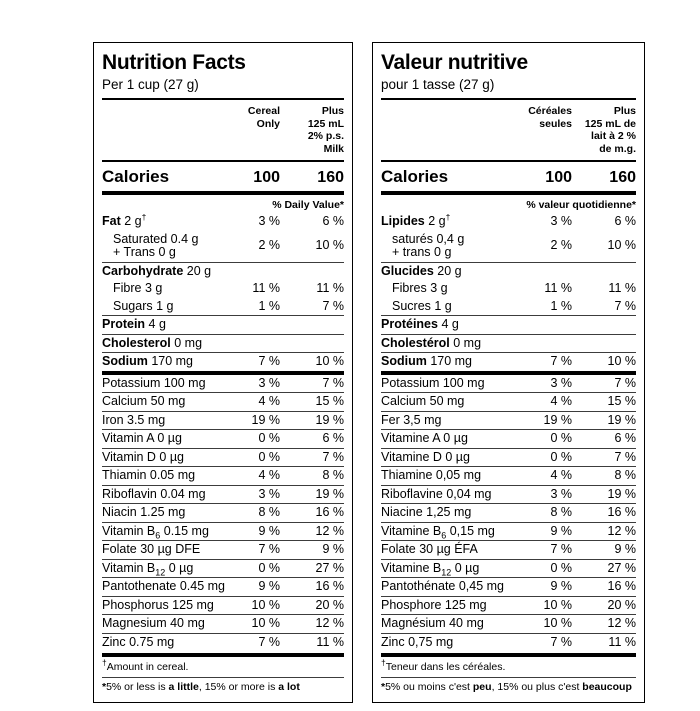 The height and width of the screenshot is (711, 700). I want to click on nutrient-name: Fer 3,5 mg, so click(411, 419).